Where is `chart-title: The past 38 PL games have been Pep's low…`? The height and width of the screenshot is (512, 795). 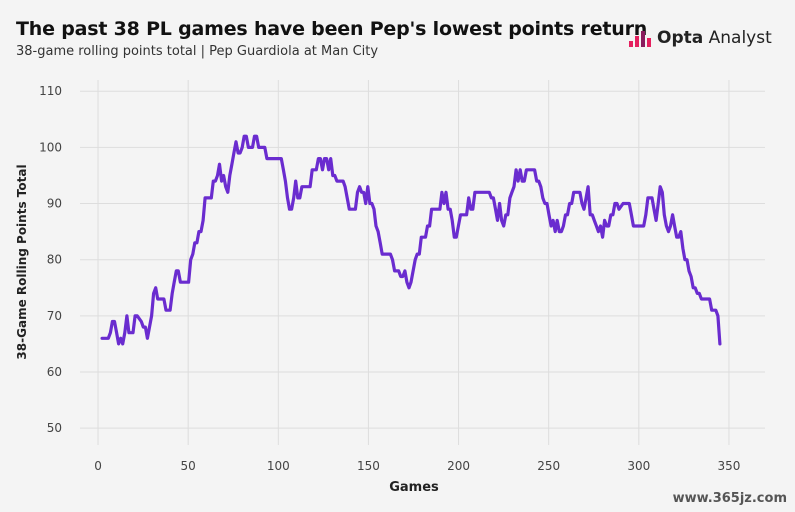
chart-title: The past 38 PL games have been Pep's low… is located at coordinates (332, 29).